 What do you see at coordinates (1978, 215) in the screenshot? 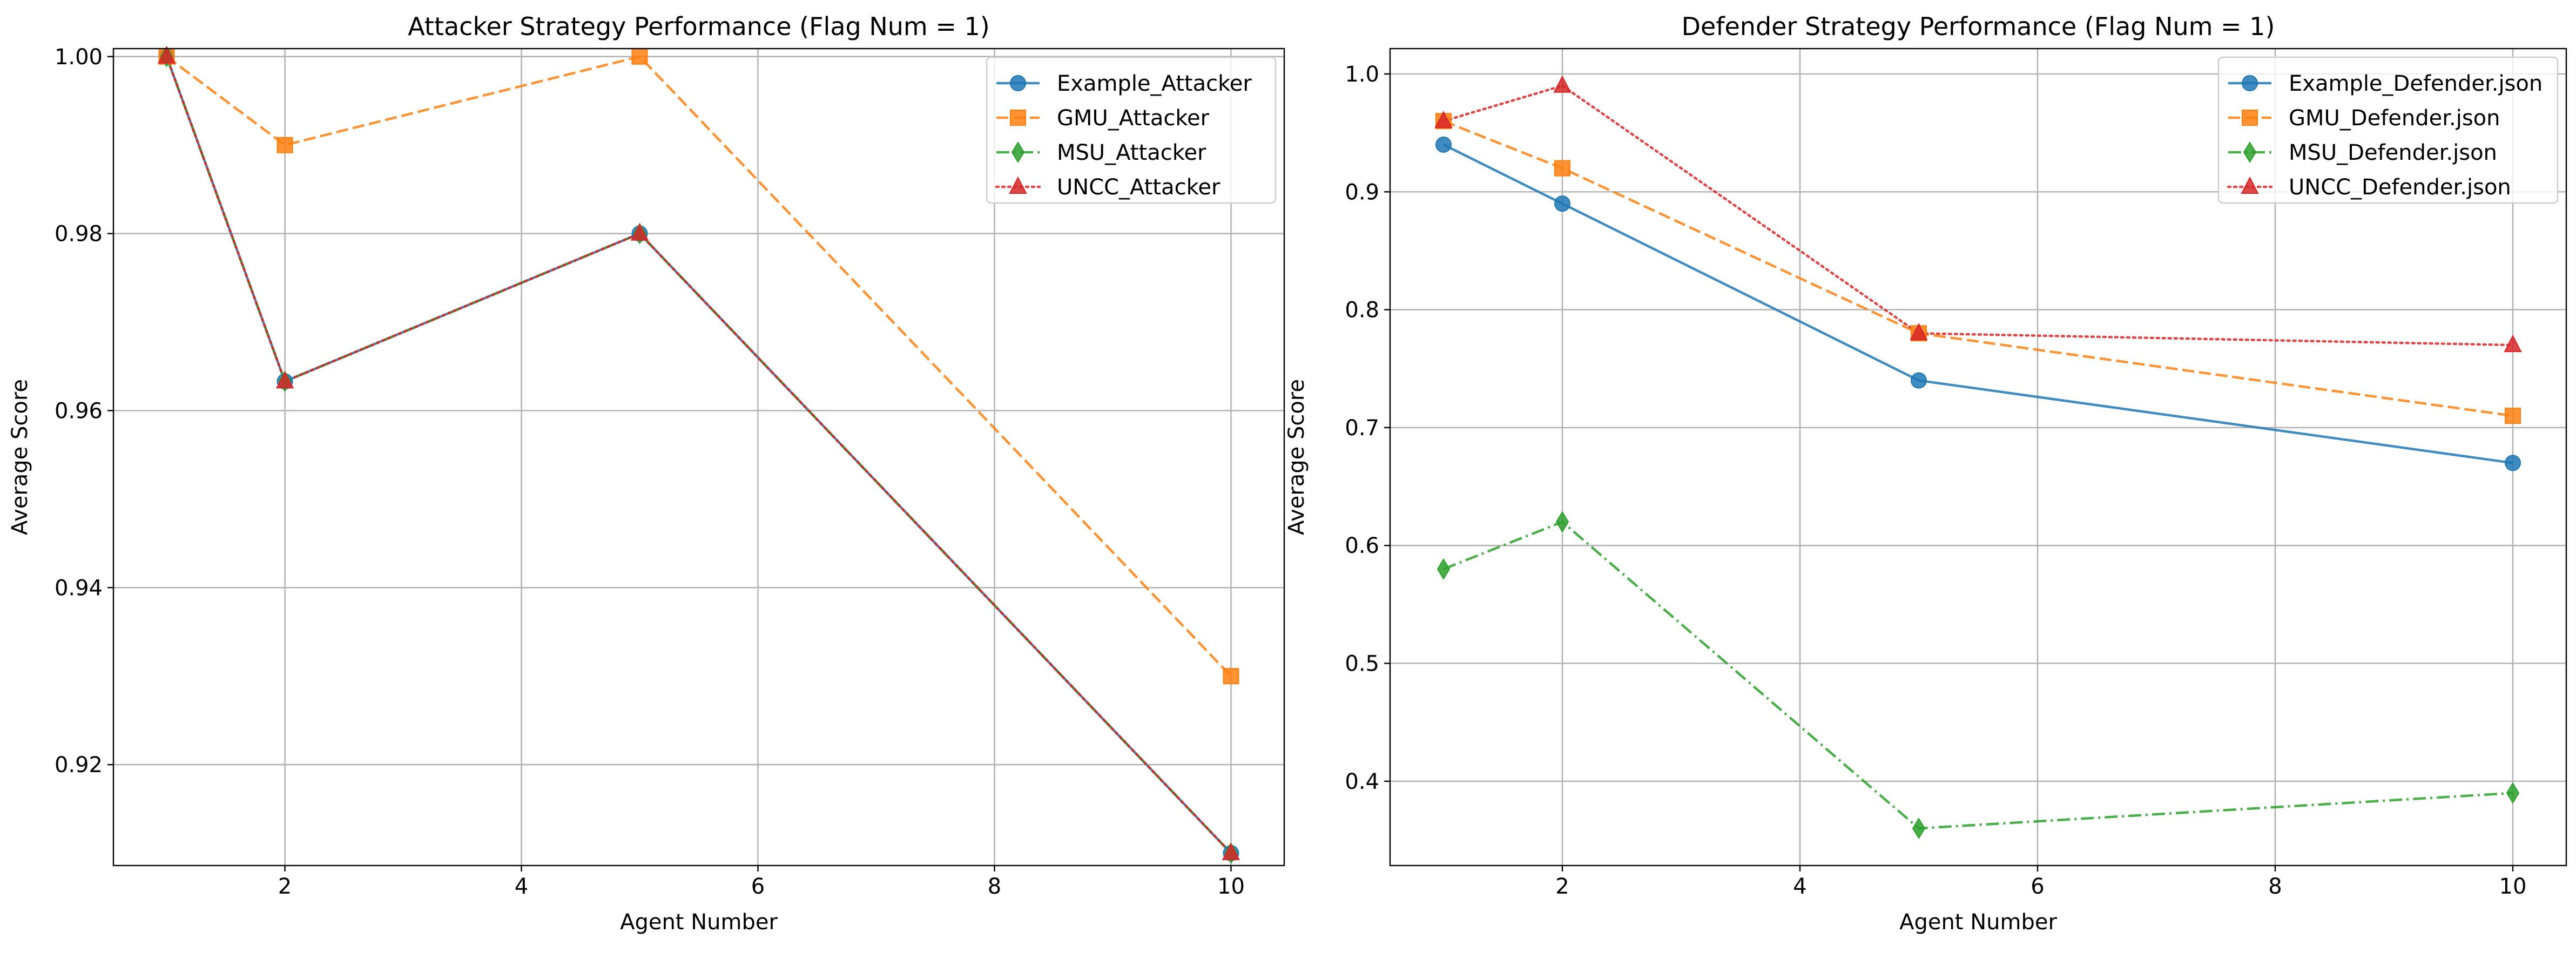
I see `series-line-uncc-defender-json` at bounding box center [1978, 215].